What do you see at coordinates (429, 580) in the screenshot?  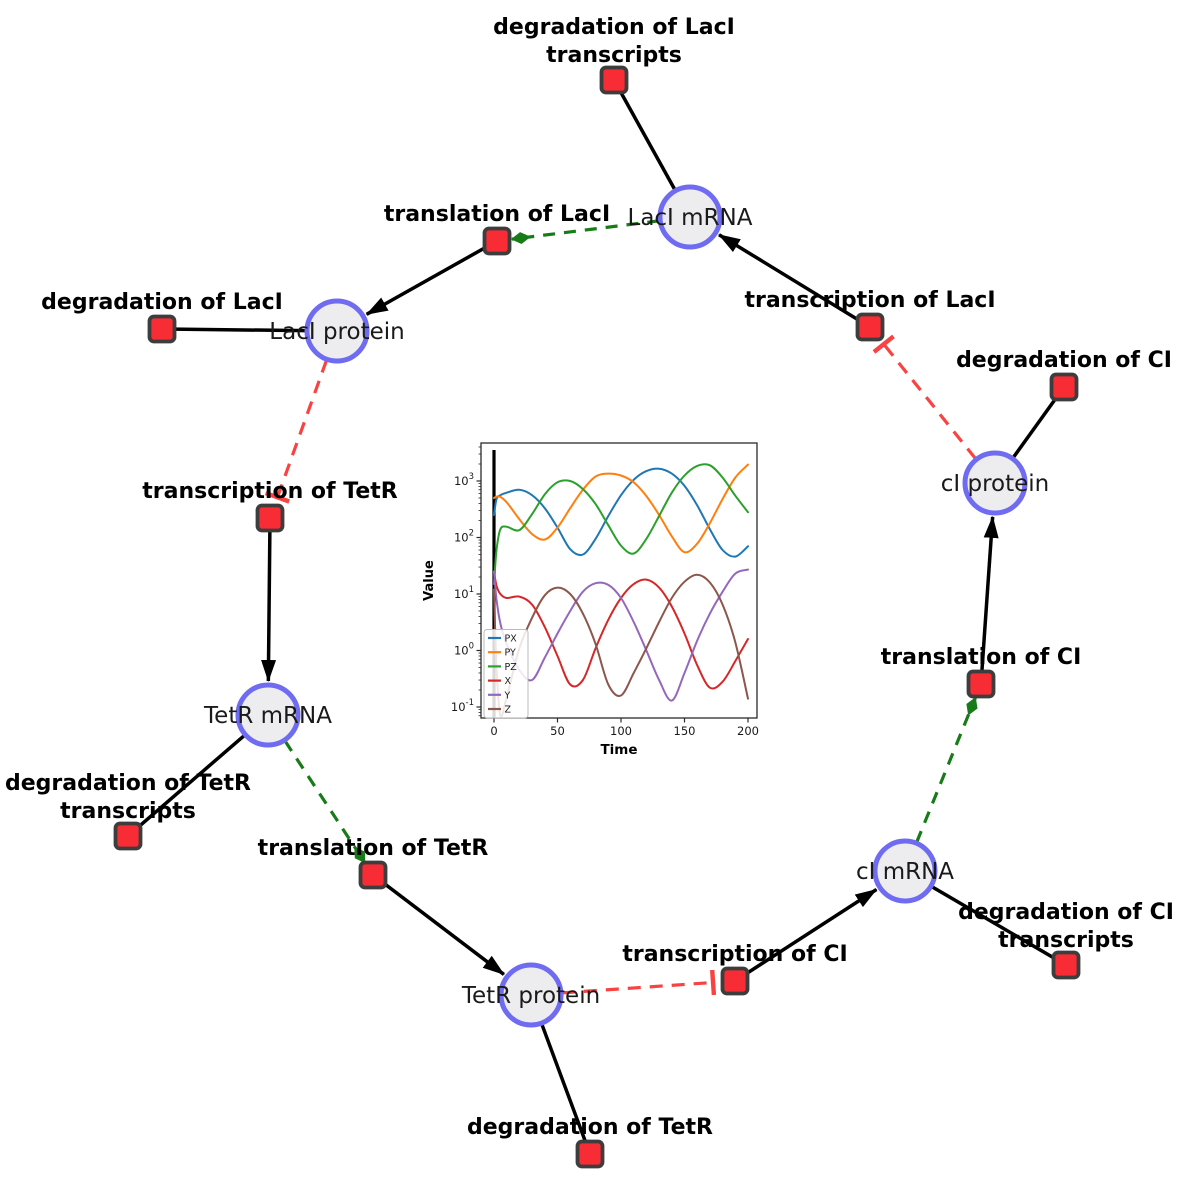 I see `y-axis-label: Value` at bounding box center [429, 580].